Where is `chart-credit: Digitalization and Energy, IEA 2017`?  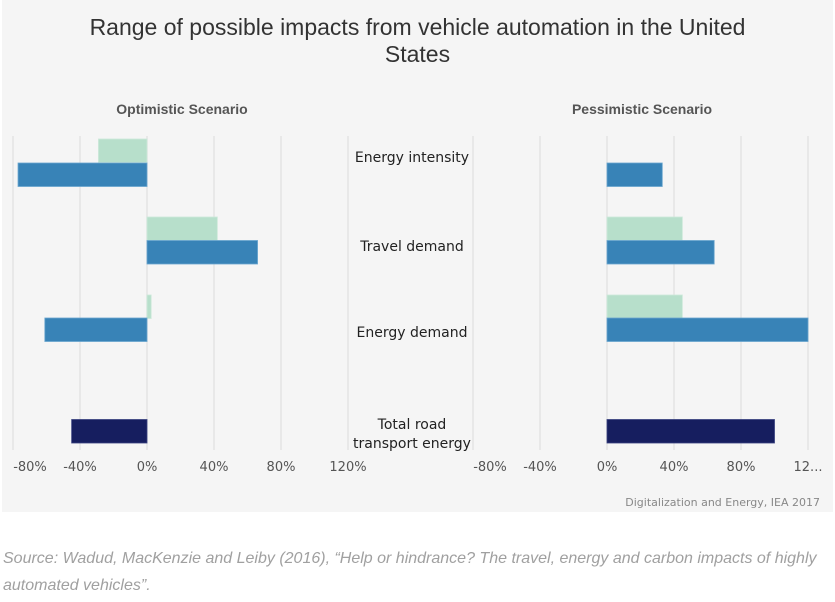 chart-credit: Digitalization and Energy, IEA 2017 is located at coordinates (722, 502).